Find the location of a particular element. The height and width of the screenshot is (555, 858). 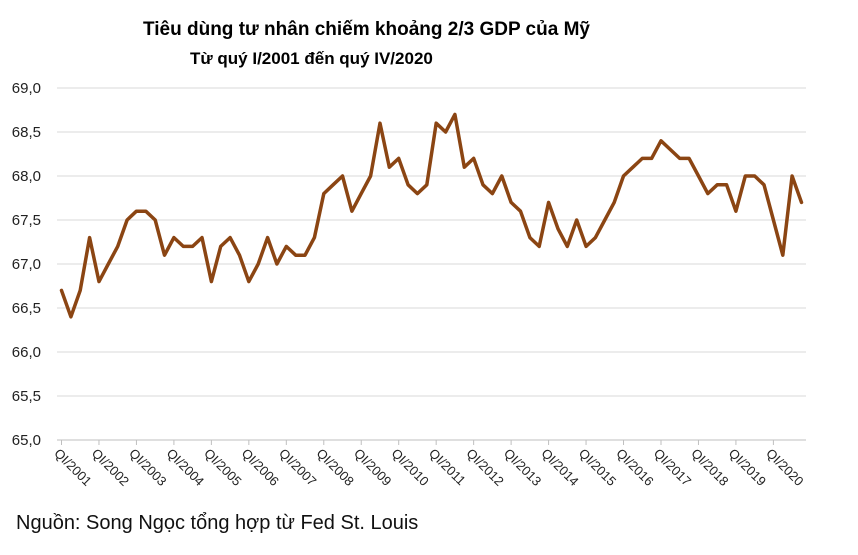

x-tick-label: QI/2012 is located at coordinates (485, 467).